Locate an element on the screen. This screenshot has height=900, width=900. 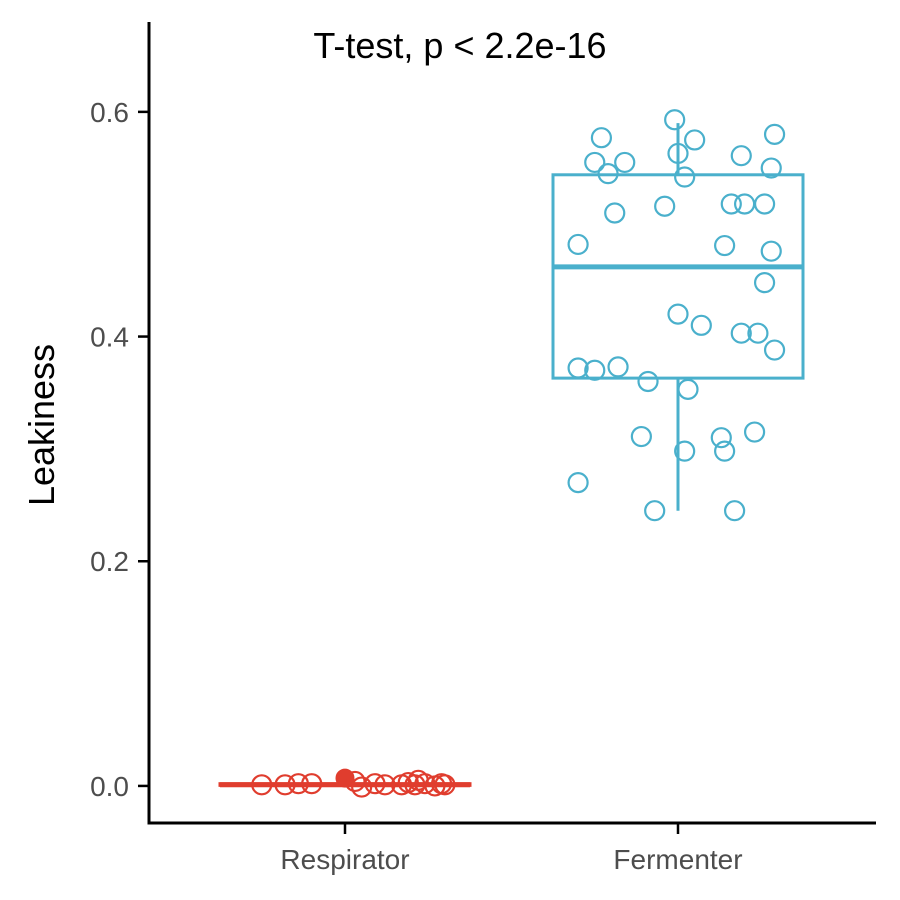
box-fermenter is located at coordinates (678, 317).